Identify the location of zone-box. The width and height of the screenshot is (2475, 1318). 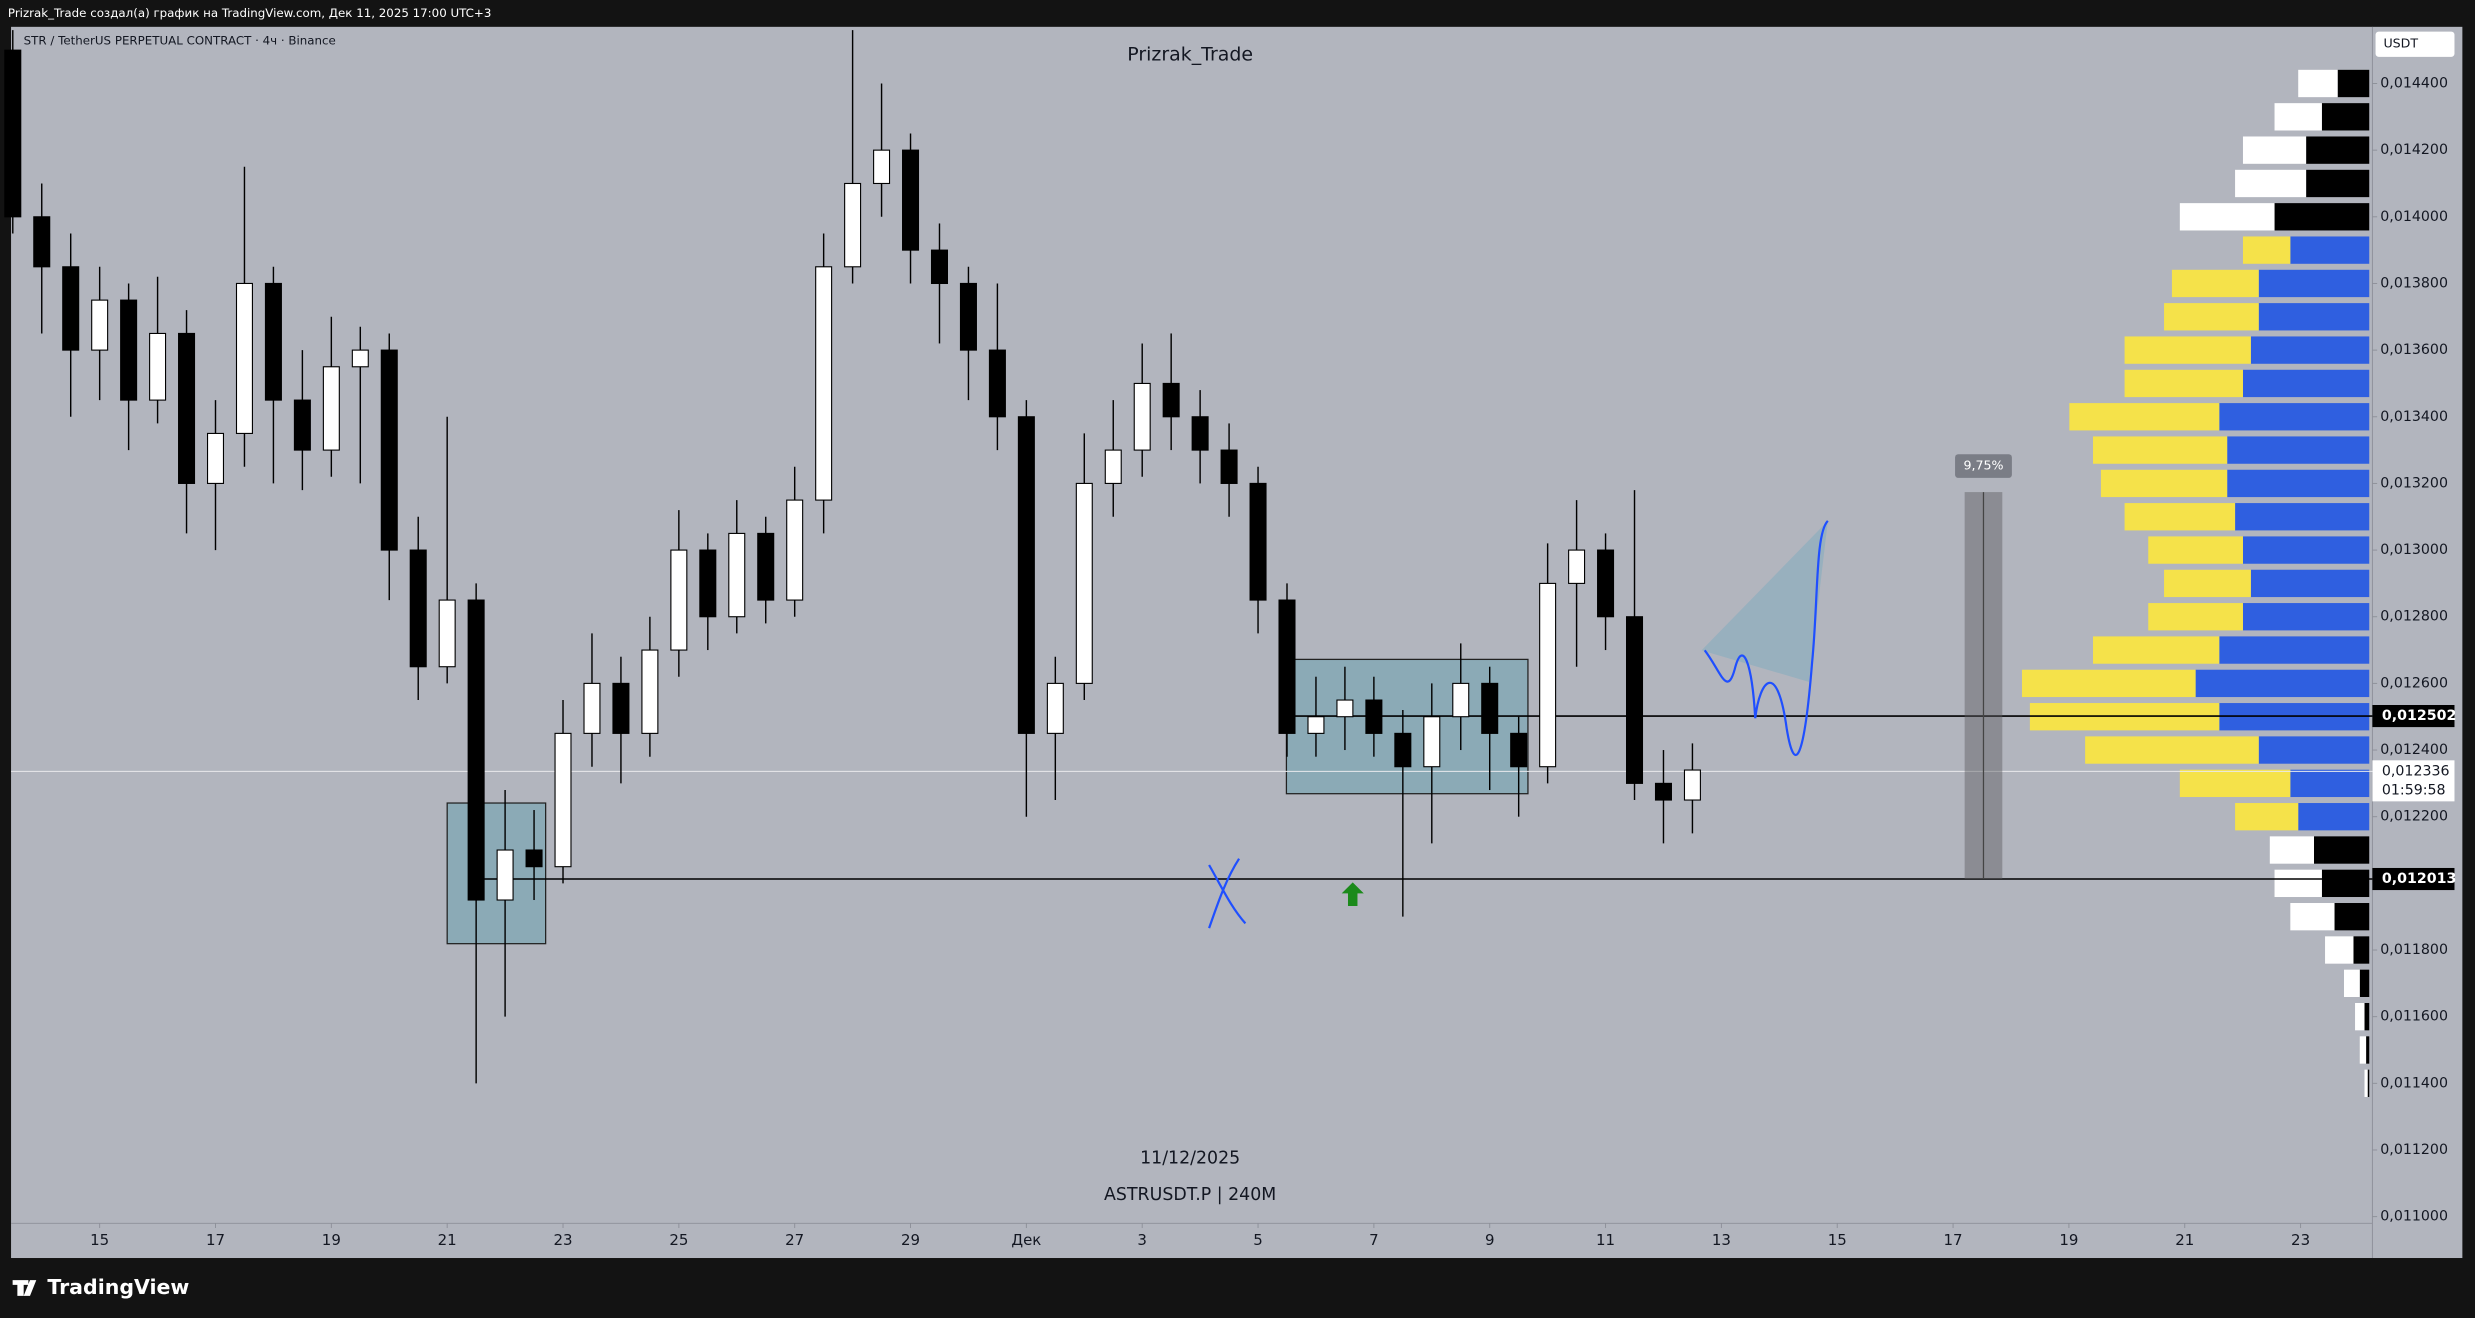
(496, 873).